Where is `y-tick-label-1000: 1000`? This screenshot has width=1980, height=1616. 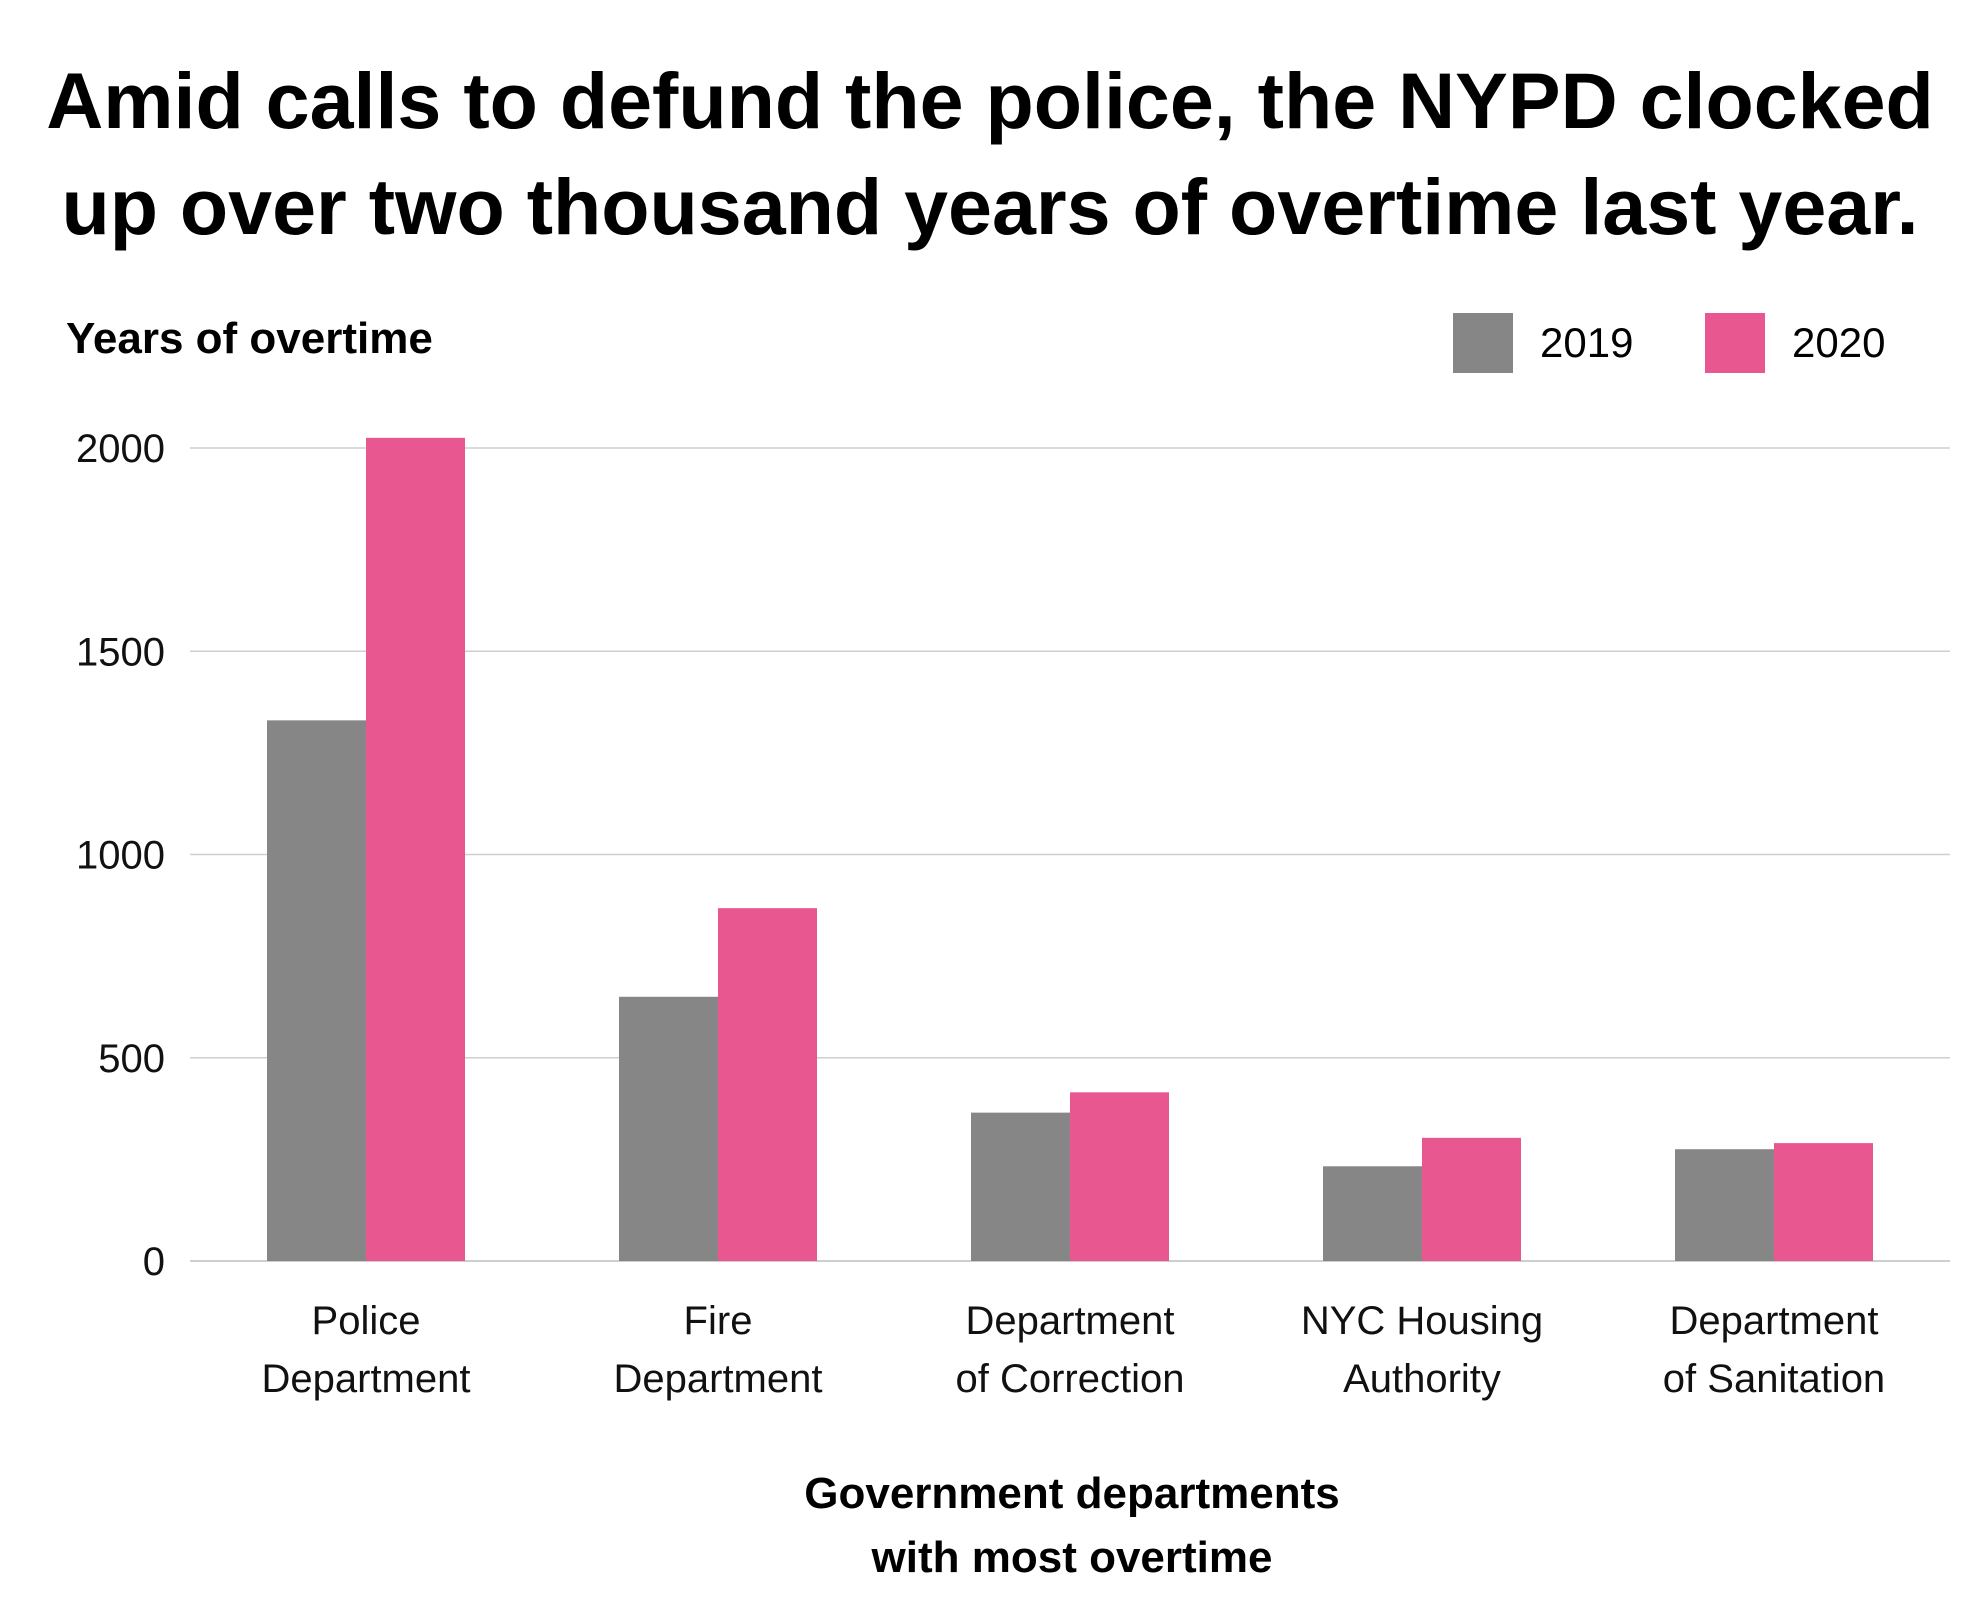 y-tick-label-1000: 1000 is located at coordinates (120, 856).